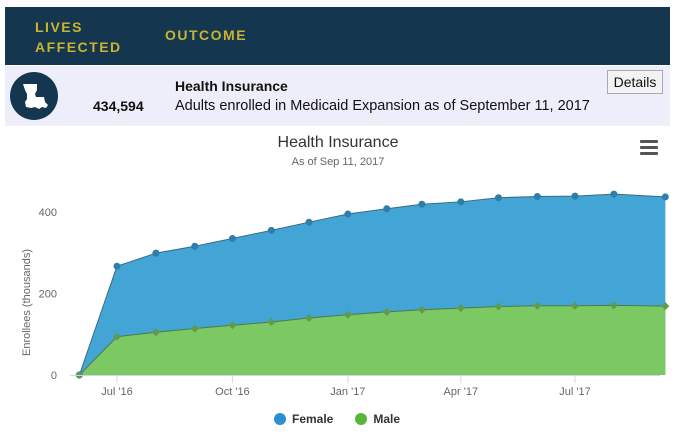 The width and height of the screenshot is (684, 436). I want to click on legend-item-male: Male, so click(377, 419).